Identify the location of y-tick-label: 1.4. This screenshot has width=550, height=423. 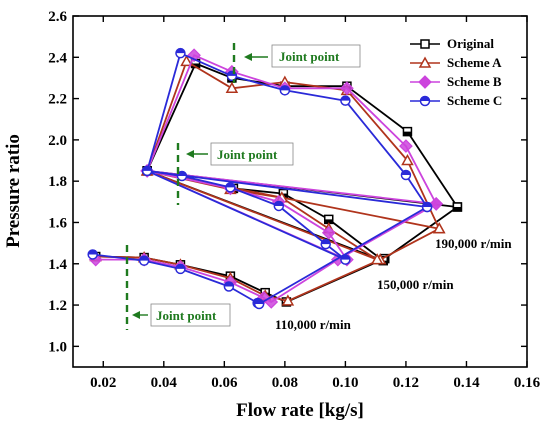
(57, 265).